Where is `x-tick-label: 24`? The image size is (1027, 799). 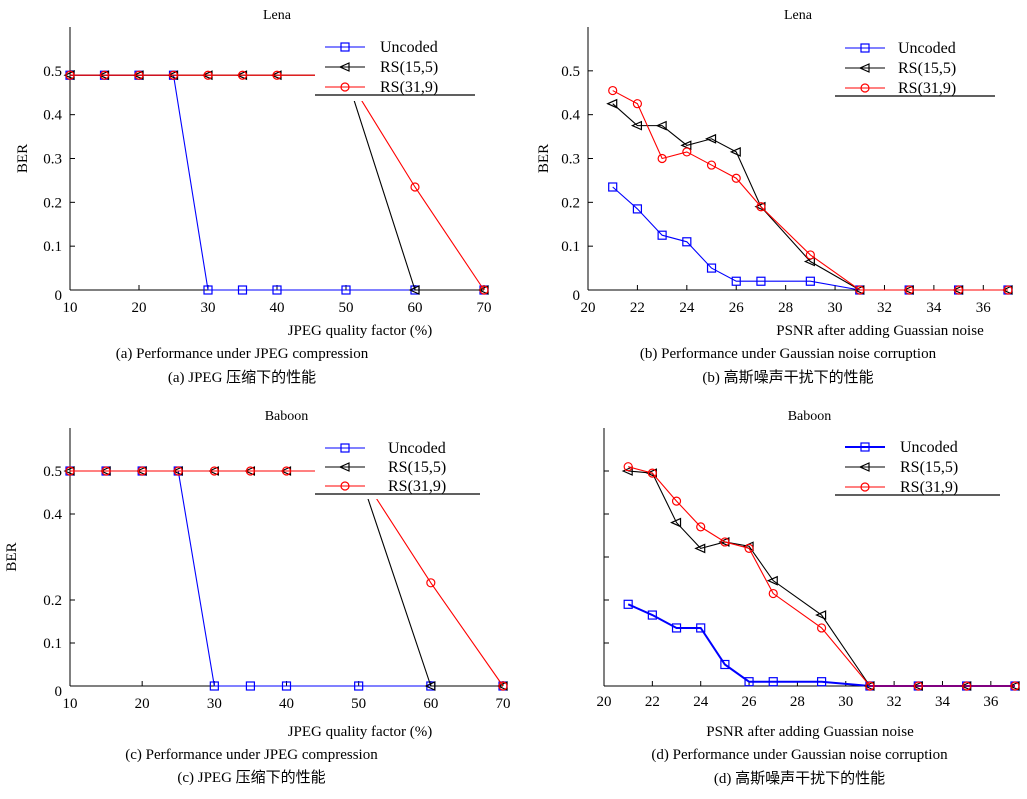 x-tick-label: 24 is located at coordinates (687, 308).